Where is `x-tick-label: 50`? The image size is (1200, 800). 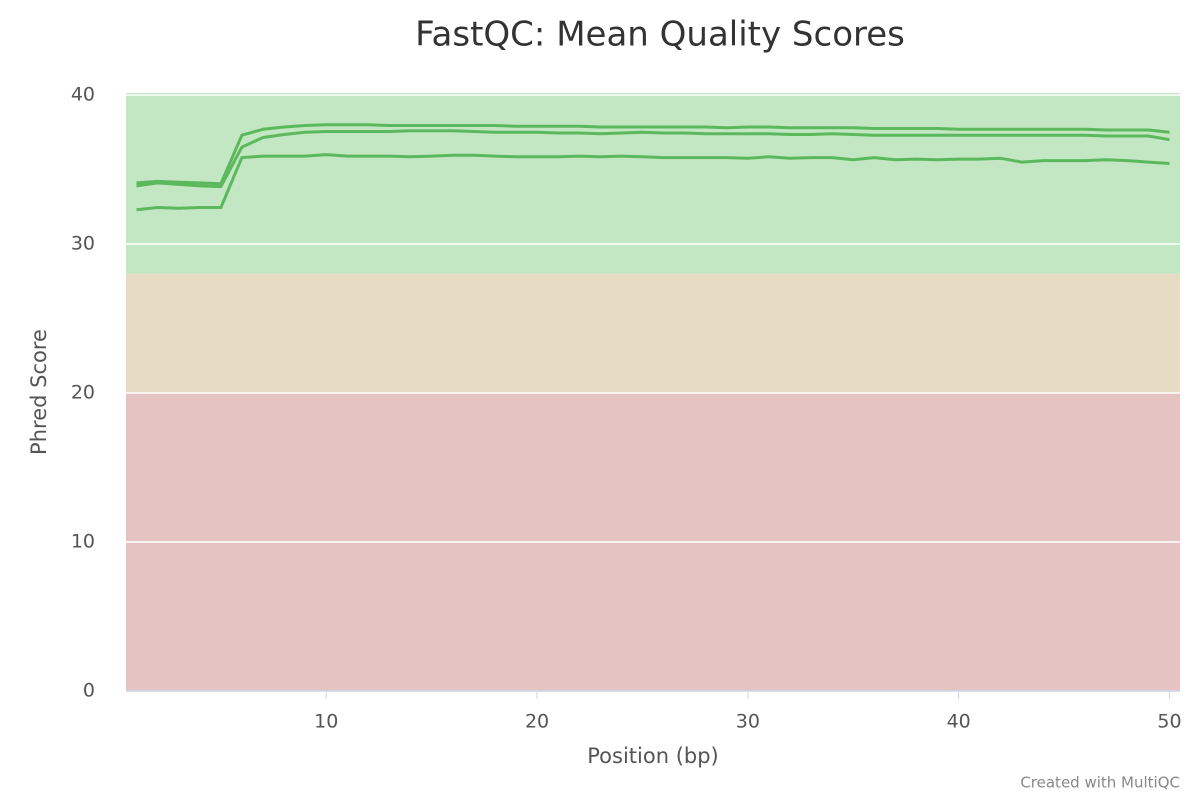 x-tick-label: 50 is located at coordinates (1169, 722).